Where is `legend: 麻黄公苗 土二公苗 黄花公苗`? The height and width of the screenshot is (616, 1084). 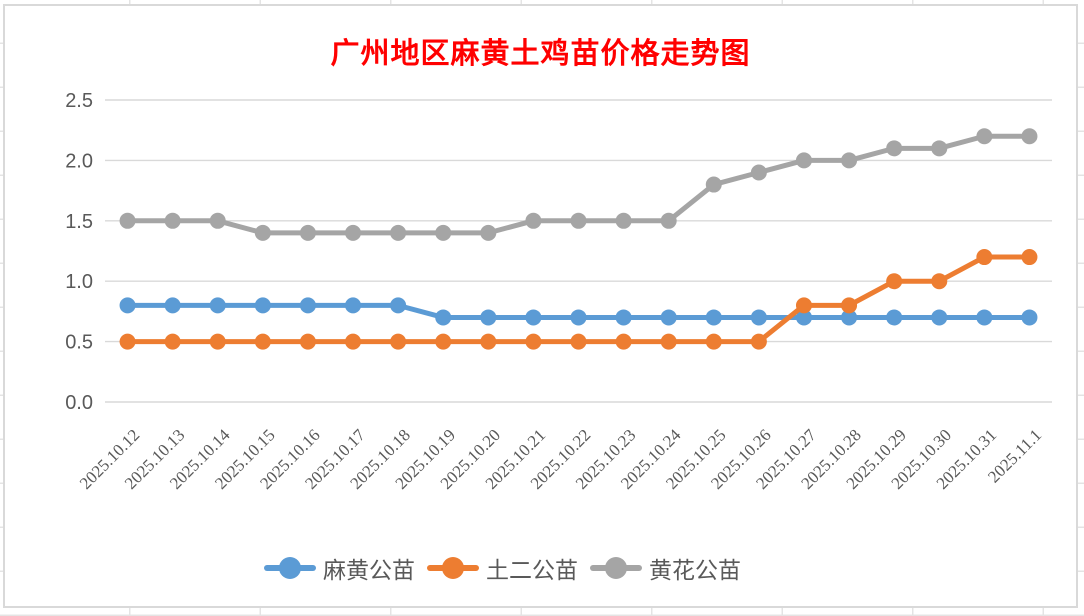 legend: 麻黄公苗 土二公苗 黄花公苗 is located at coordinates (519, 568).